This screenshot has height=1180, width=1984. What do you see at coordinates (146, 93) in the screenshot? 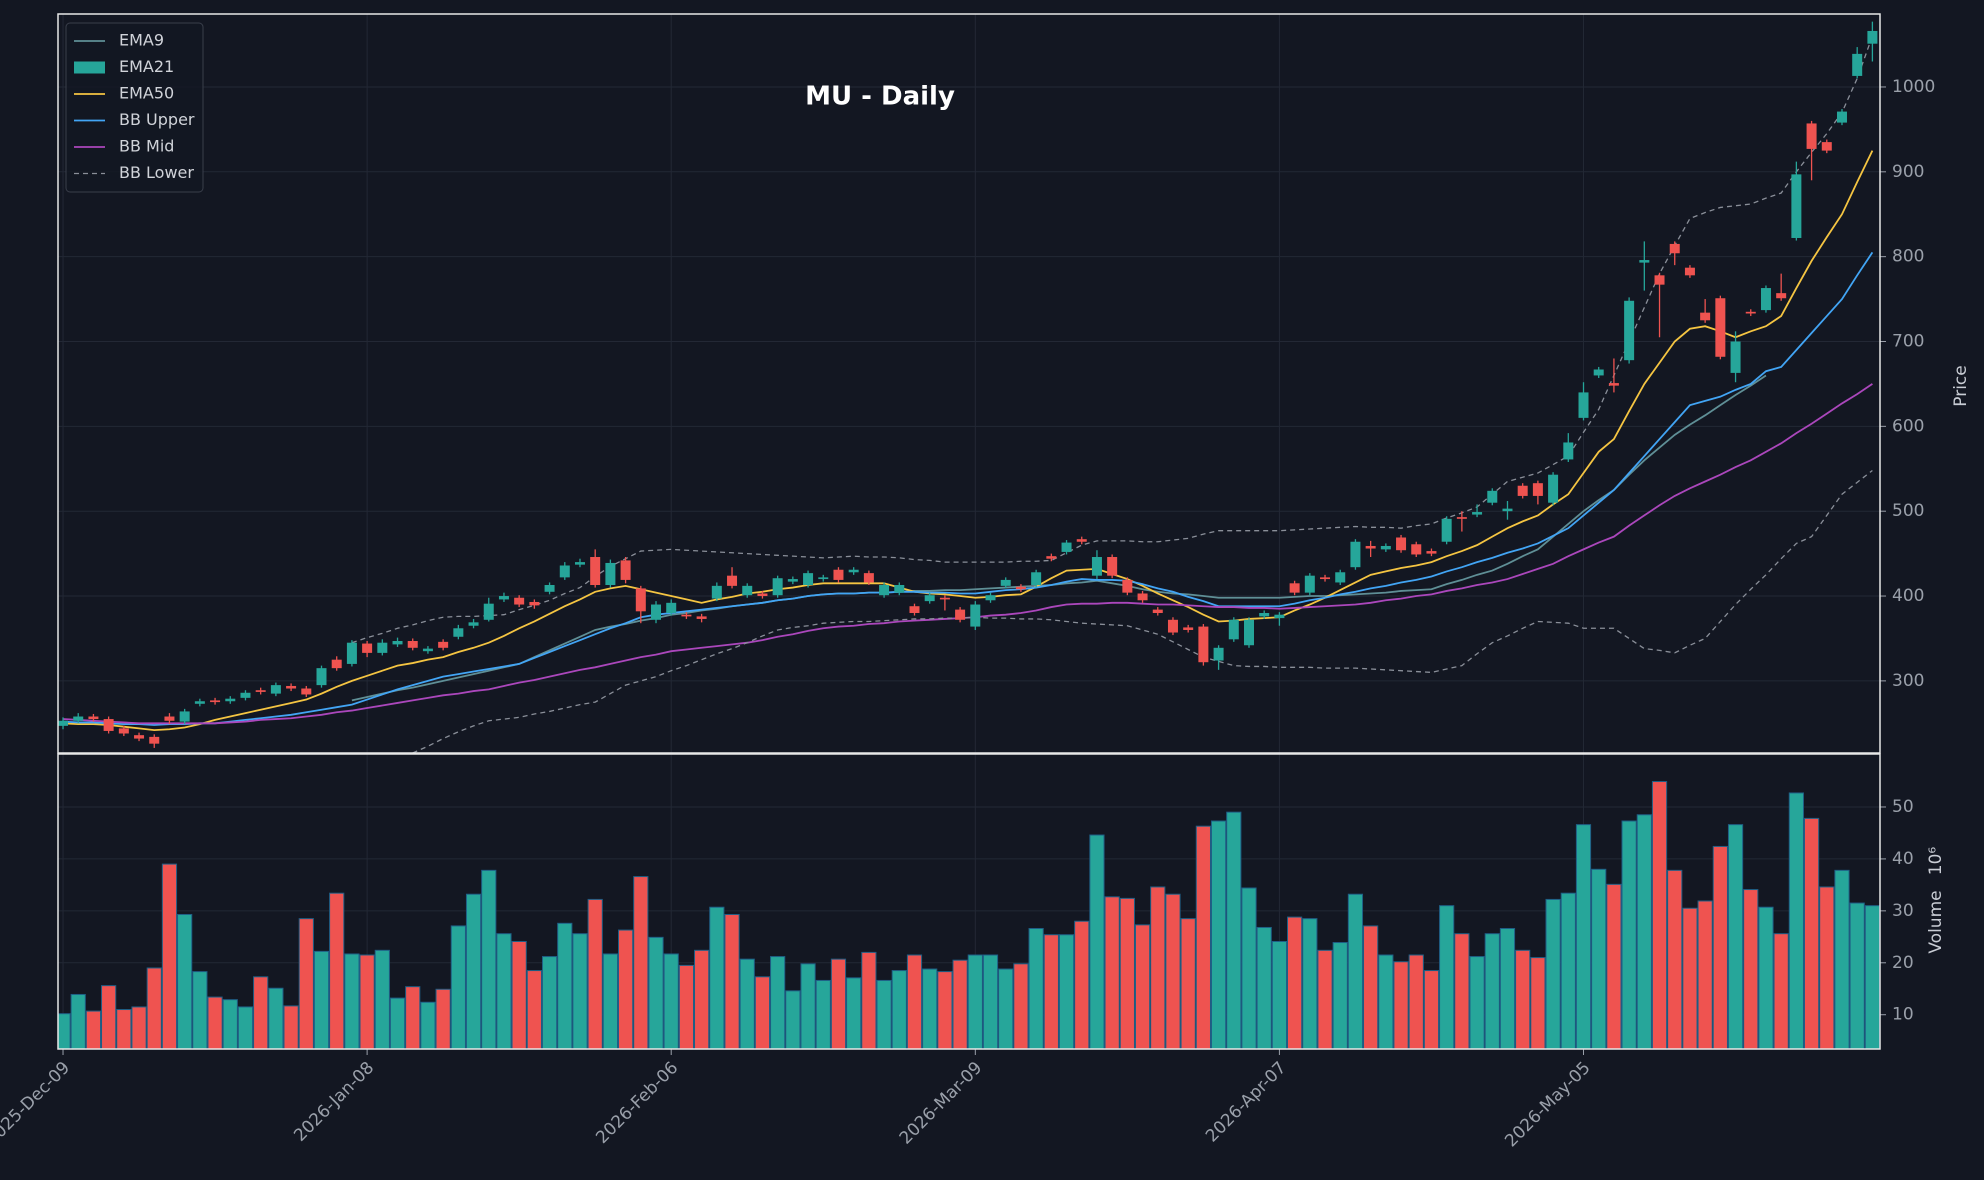
I see `legend-label: EMA50` at bounding box center [146, 93].